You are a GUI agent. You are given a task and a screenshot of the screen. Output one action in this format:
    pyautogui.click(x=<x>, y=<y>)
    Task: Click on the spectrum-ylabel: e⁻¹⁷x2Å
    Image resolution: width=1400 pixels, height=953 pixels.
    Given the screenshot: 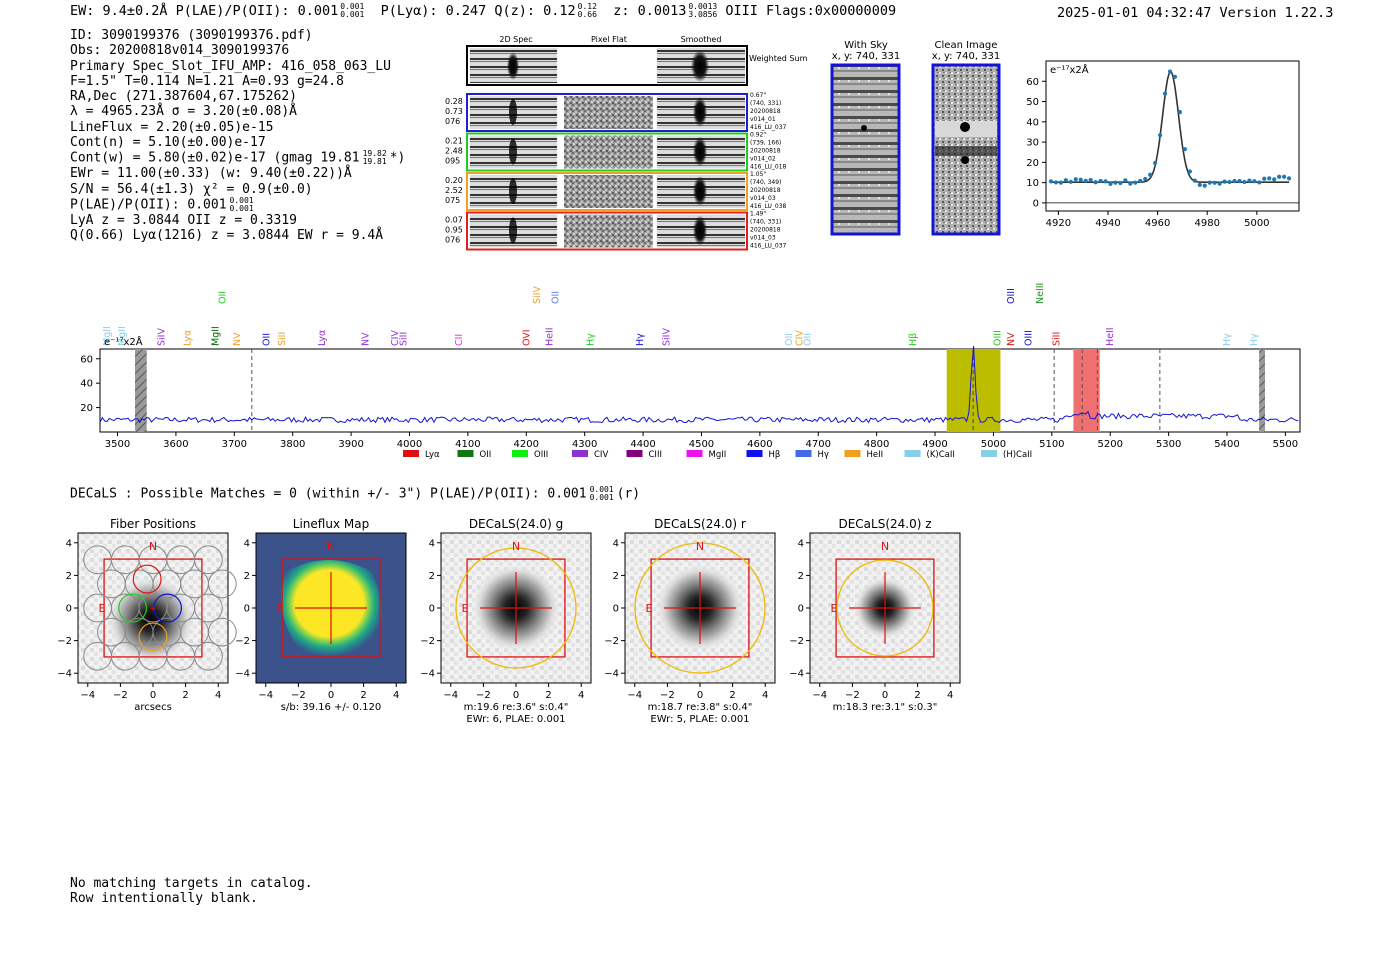 What is the action you would take?
    pyautogui.click(x=123, y=341)
    